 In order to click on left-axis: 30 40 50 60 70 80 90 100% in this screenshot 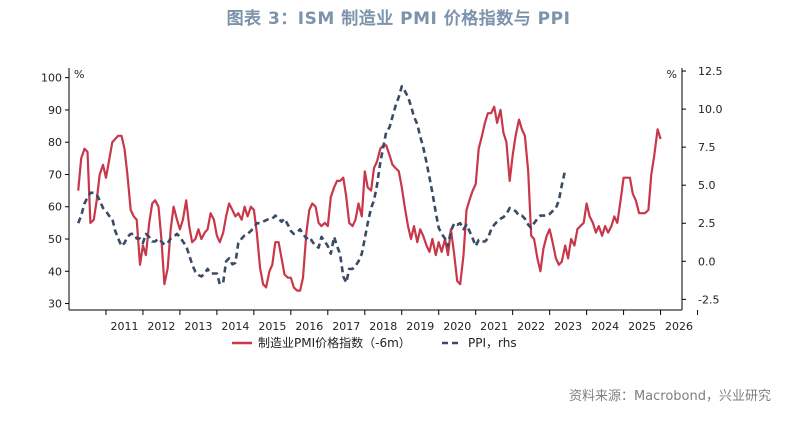, I will do `click(62, 189)`.